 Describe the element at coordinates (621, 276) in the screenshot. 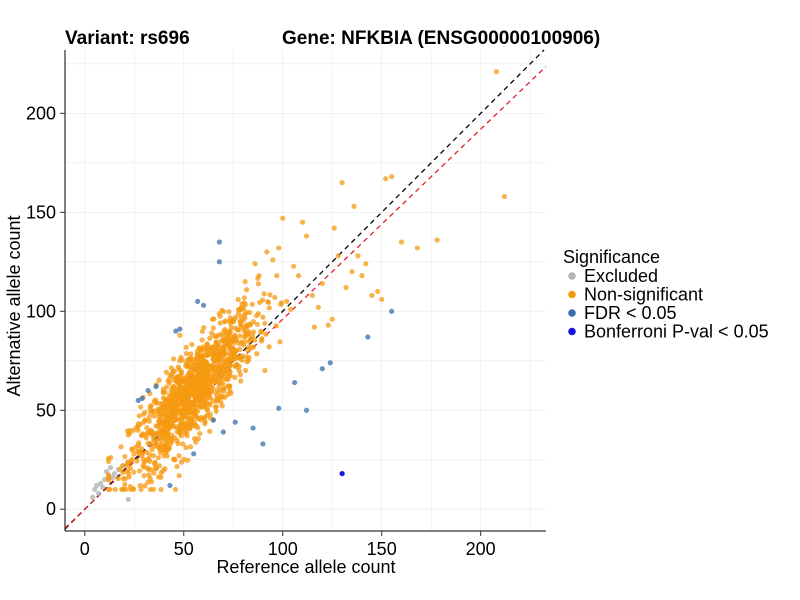

I see `legend-entry-label: Excluded` at that location.